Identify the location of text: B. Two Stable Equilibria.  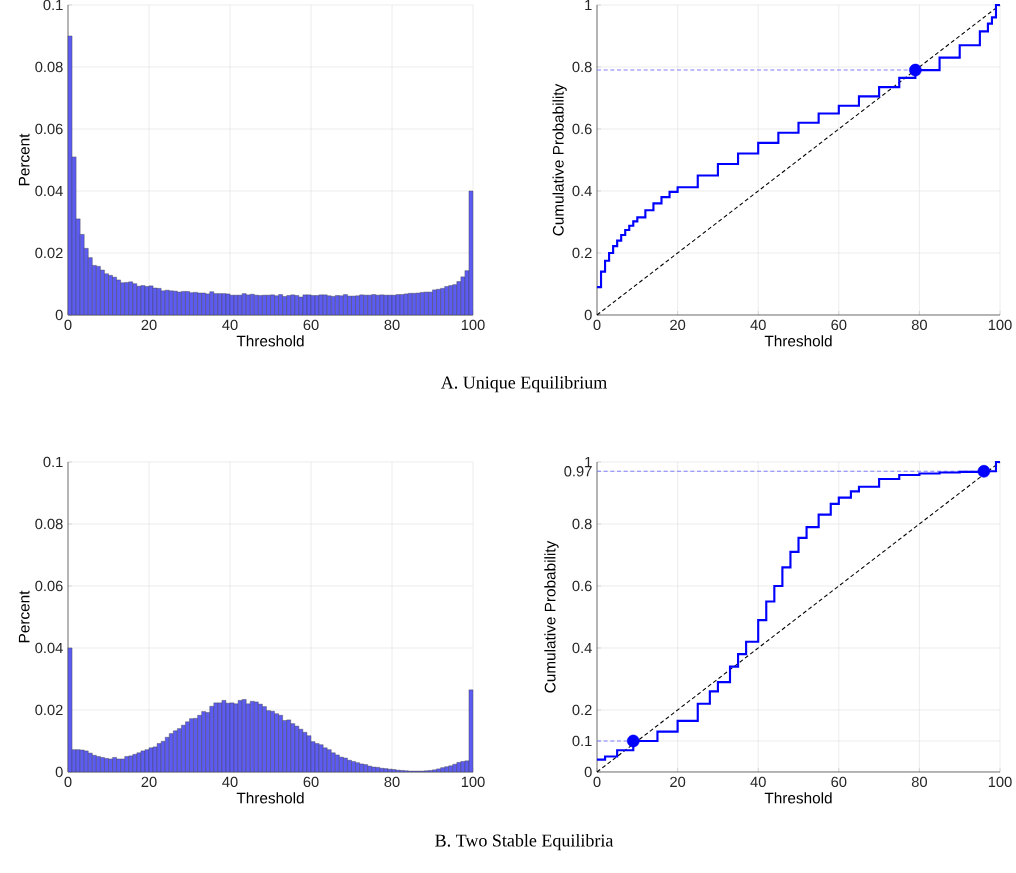
(524, 842).